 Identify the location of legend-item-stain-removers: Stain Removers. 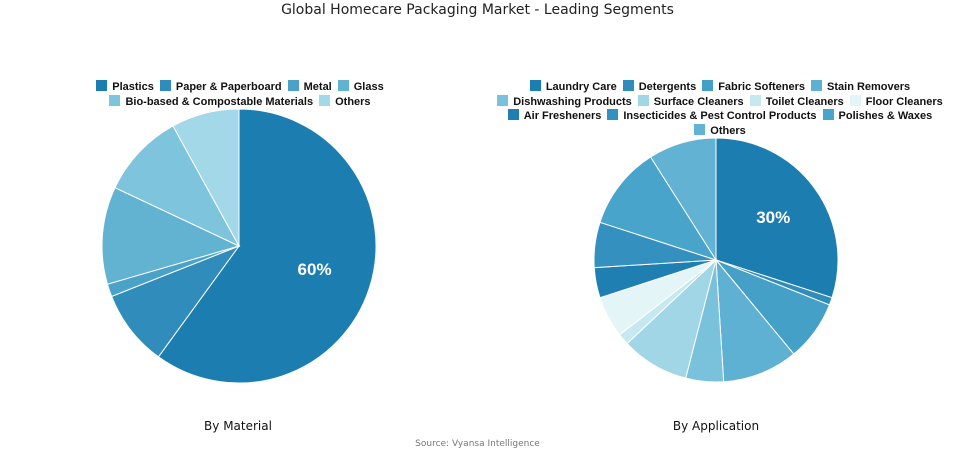
(860, 87).